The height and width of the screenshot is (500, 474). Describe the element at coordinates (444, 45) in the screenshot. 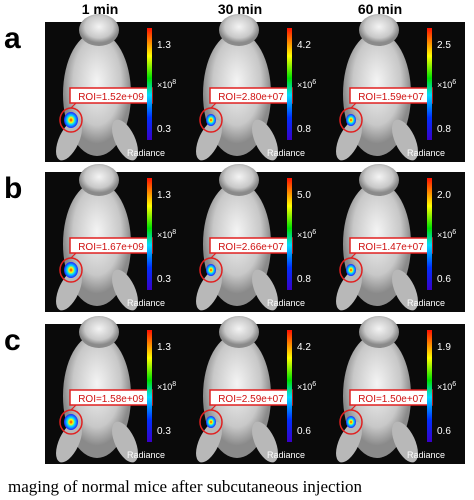

I see `scale-top: 2.5` at that location.